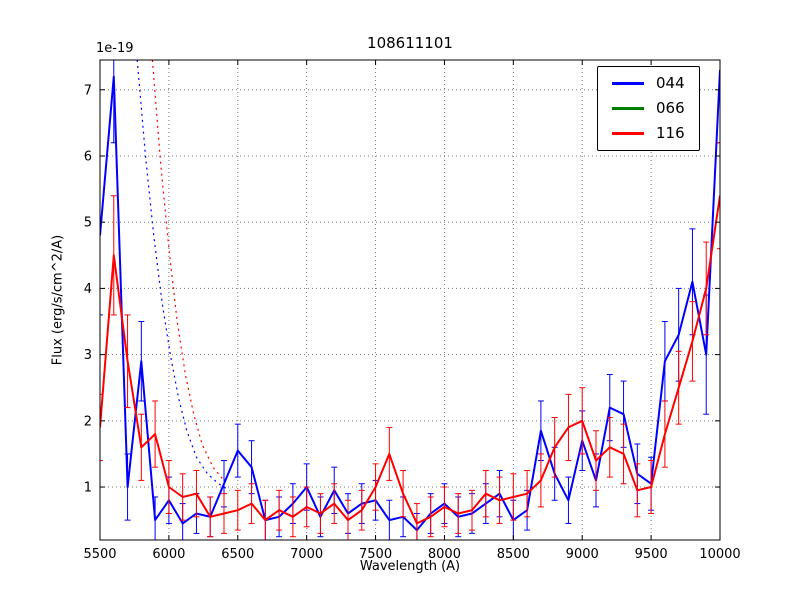 The height and width of the screenshot is (600, 800). What do you see at coordinates (88, 488) in the screenshot?
I see `svg-text: 1` at bounding box center [88, 488].